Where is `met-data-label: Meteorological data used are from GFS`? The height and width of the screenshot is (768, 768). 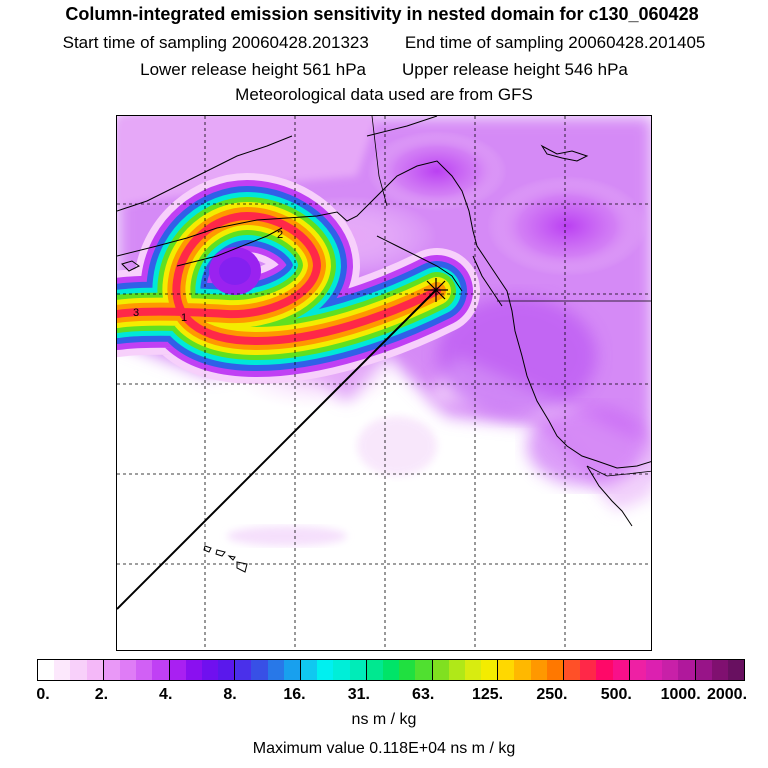 met-data-label: Meteorological data used are from GFS is located at coordinates (384, 94).